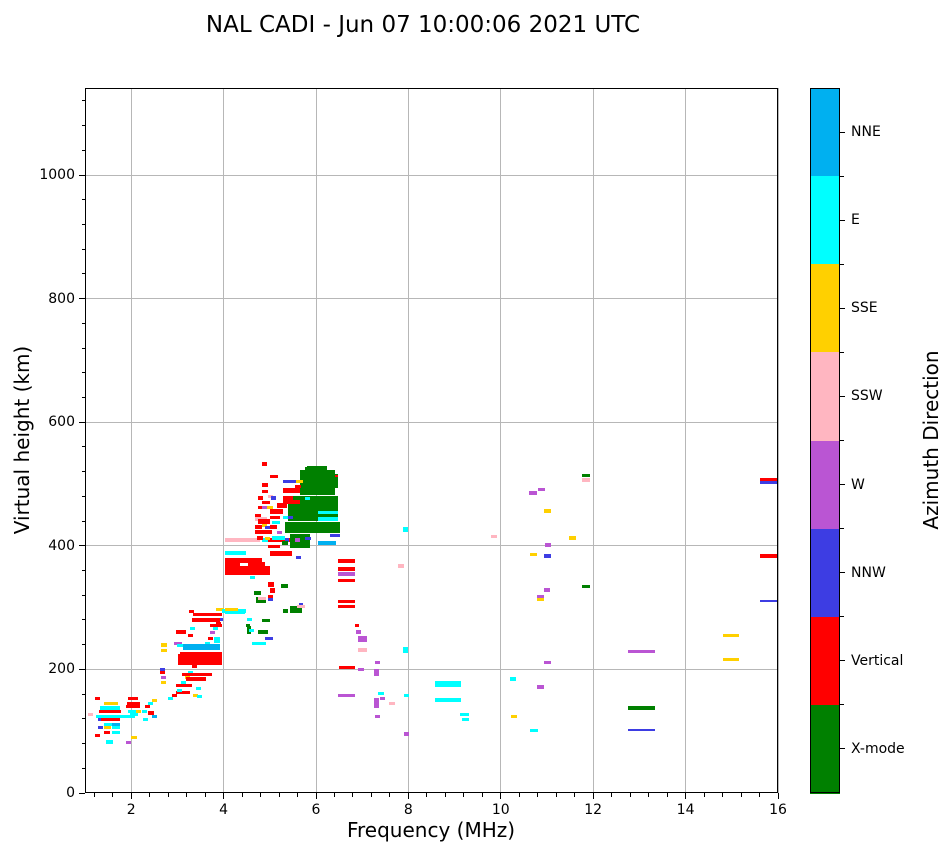 This screenshot has width=951, height=856. I want to click on colorbar-segment-x-mode, so click(825, 749).